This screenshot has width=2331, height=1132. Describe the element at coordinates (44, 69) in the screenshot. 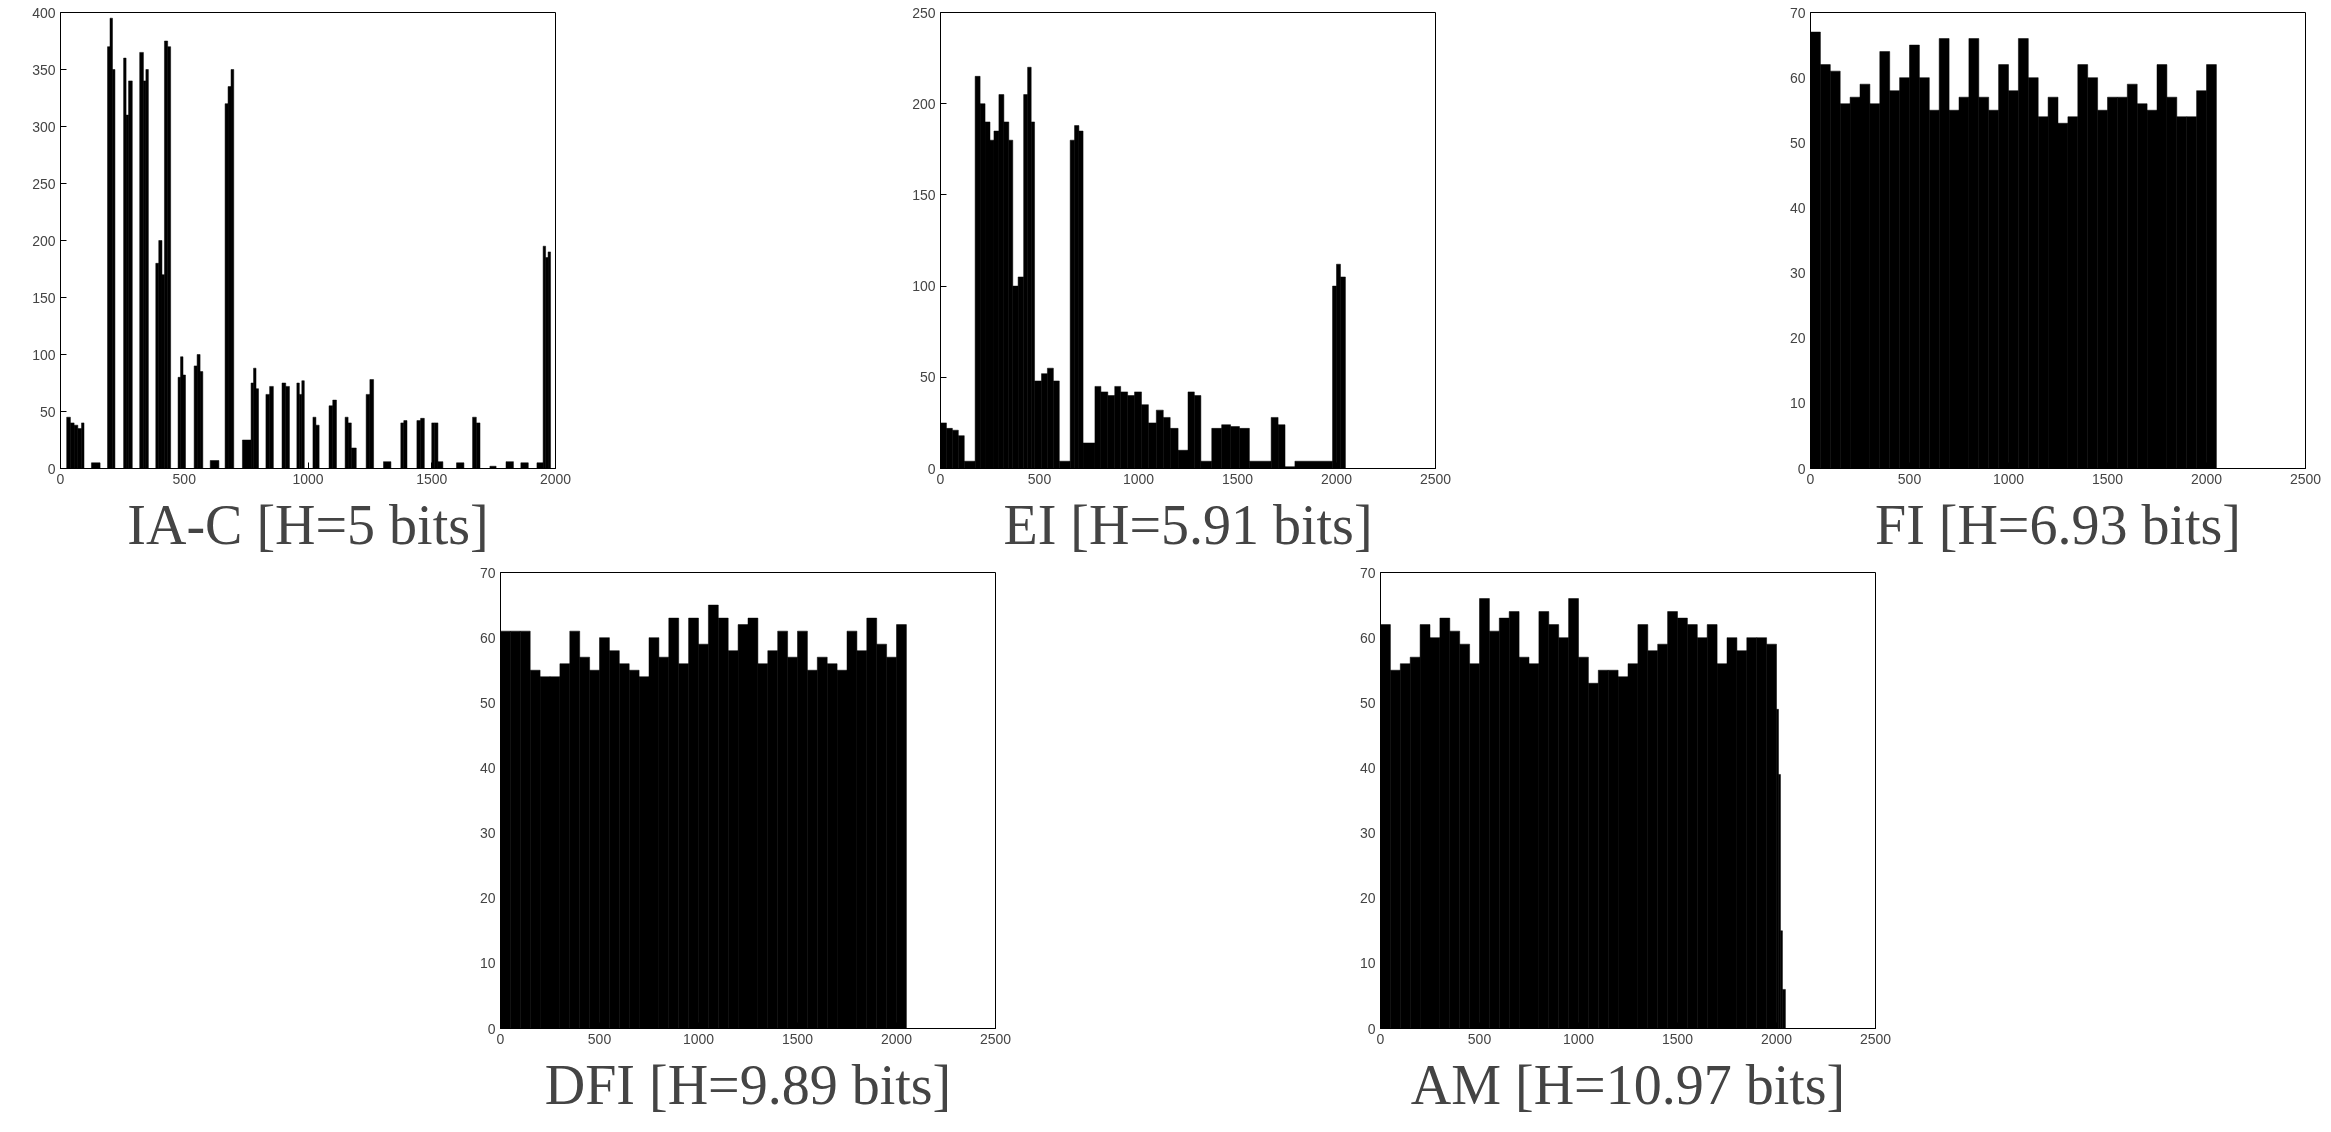

I see `y-tick-label: 350` at that location.